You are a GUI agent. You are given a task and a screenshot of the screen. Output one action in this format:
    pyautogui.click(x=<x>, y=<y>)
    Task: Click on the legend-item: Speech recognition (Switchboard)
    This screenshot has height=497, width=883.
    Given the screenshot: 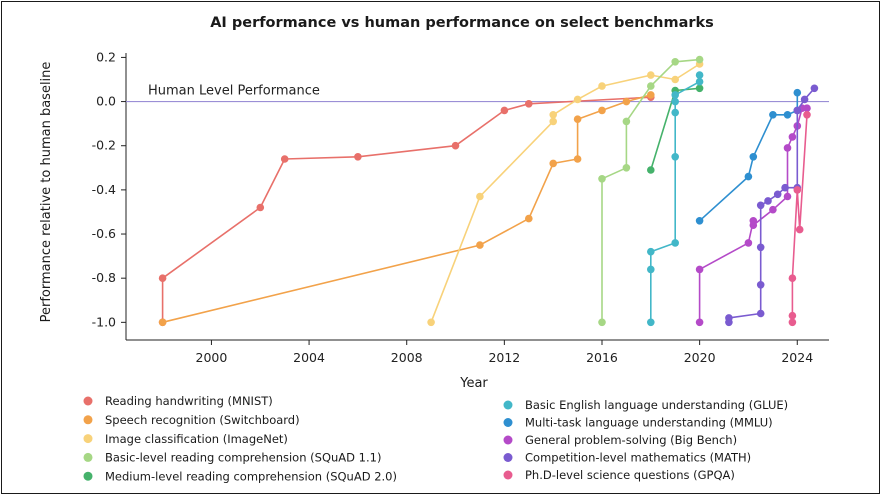 What is the action you would take?
    pyautogui.click(x=191, y=420)
    